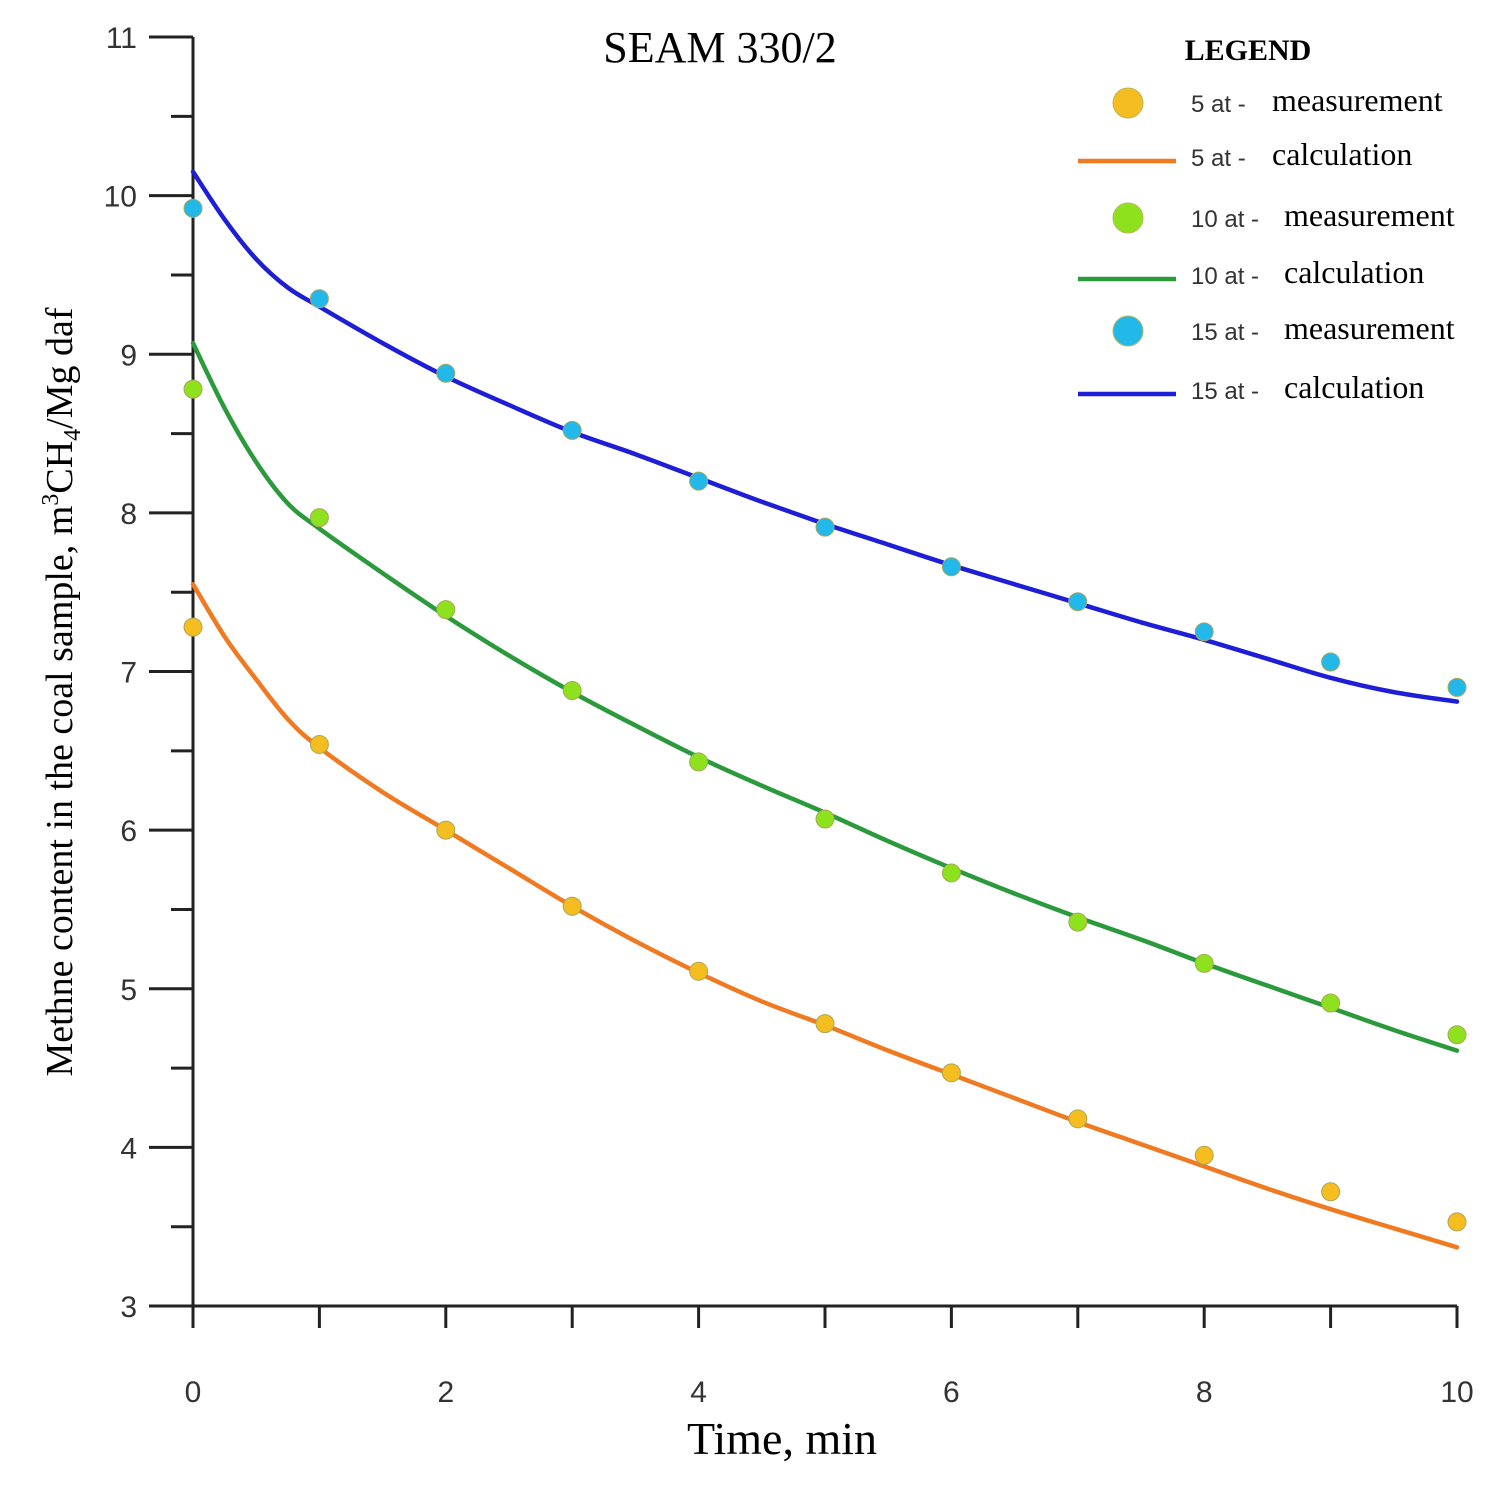 Image resolution: width=1512 pixels, height=1488 pixels. Describe the element at coordinates (60, 368) in the screenshot. I see `y-axis-label-post: /Mg daf` at that location.